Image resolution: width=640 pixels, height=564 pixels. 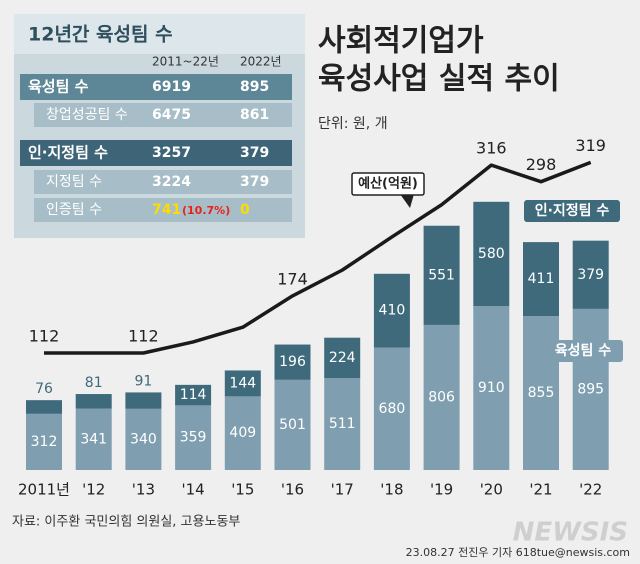 I want to click on data-label: 224, so click(x=342, y=358).